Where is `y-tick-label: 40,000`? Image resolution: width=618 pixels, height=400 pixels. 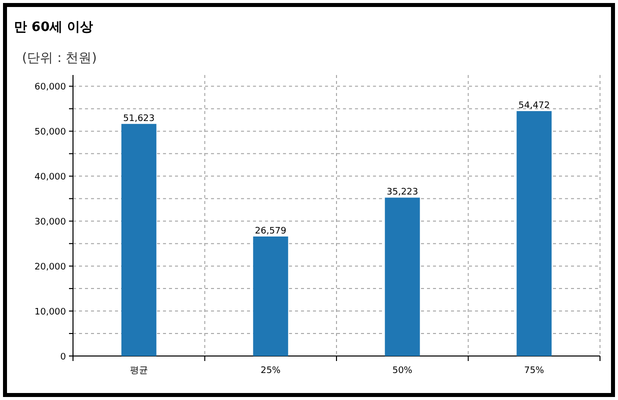
y-tick-label: 40,000 is located at coordinates (50, 177).